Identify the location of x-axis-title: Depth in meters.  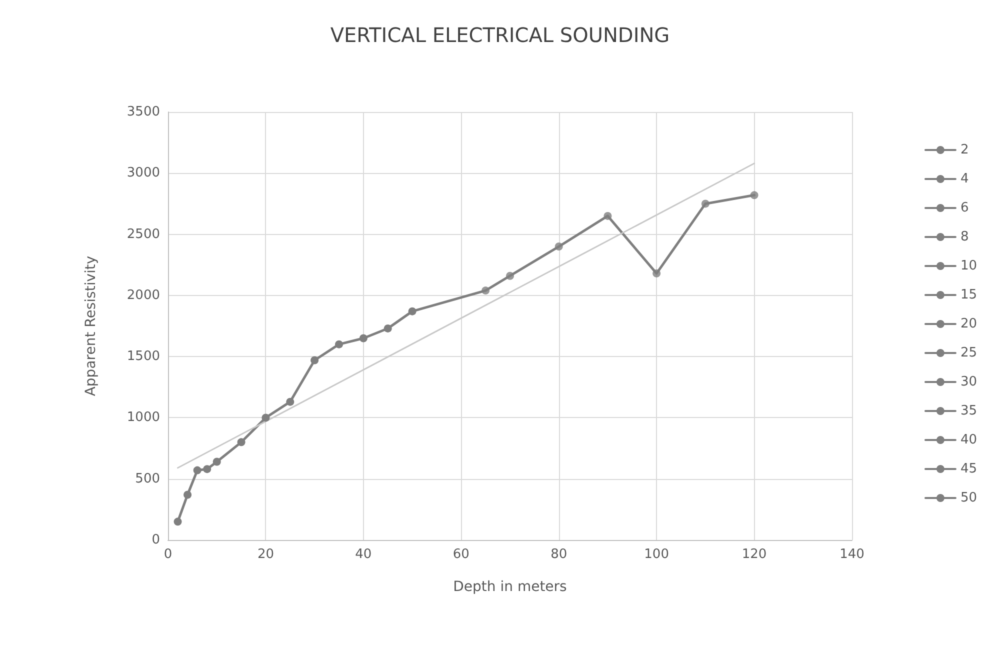
(510, 587).